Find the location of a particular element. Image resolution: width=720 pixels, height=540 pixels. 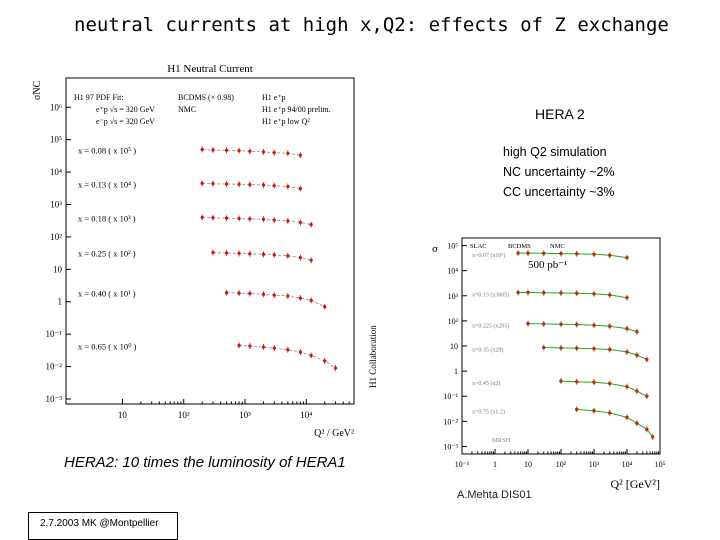

hera2-label: HERA 2 is located at coordinates (560, 114).